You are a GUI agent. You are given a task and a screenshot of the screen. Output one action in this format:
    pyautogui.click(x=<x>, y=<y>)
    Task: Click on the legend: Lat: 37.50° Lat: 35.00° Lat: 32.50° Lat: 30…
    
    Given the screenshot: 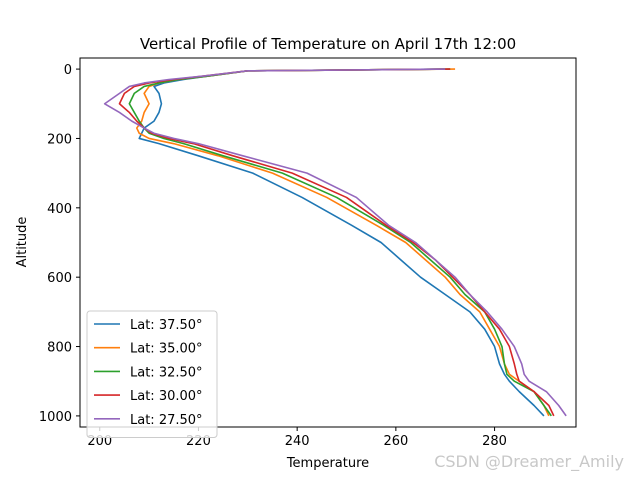 What is the action you would take?
    pyautogui.click(x=152, y=374)
    